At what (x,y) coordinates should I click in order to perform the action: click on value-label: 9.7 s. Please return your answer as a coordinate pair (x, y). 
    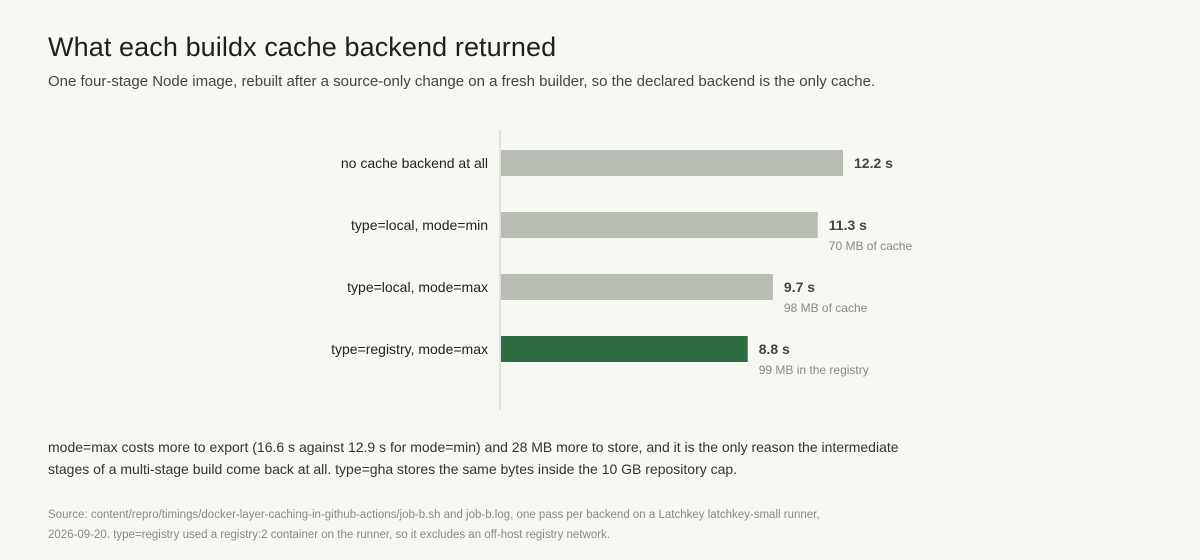
    Looking at the image, I should click on (799, 287).